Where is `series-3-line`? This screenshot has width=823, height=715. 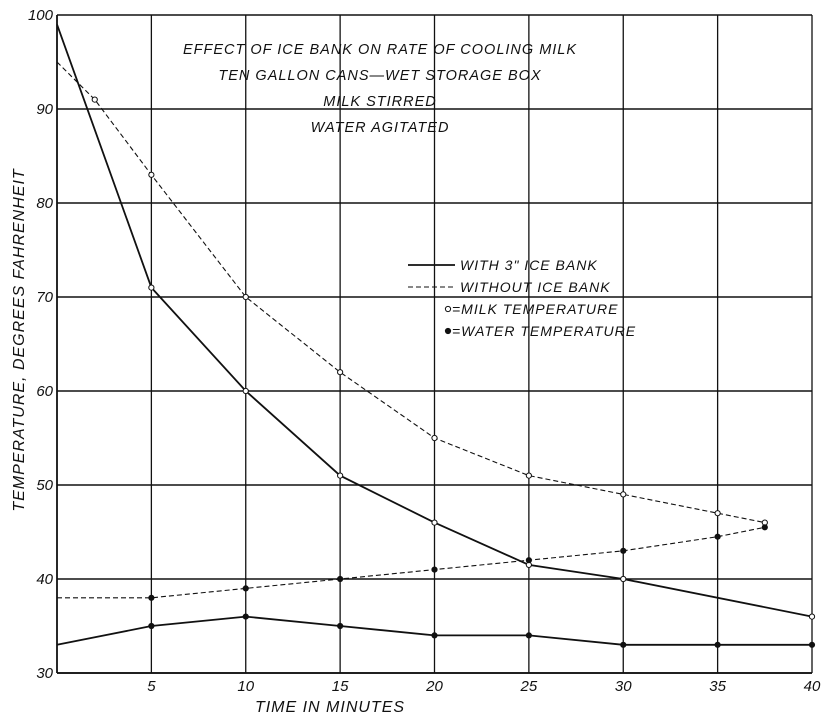
series-3-line is located at coordinates (411, 562).